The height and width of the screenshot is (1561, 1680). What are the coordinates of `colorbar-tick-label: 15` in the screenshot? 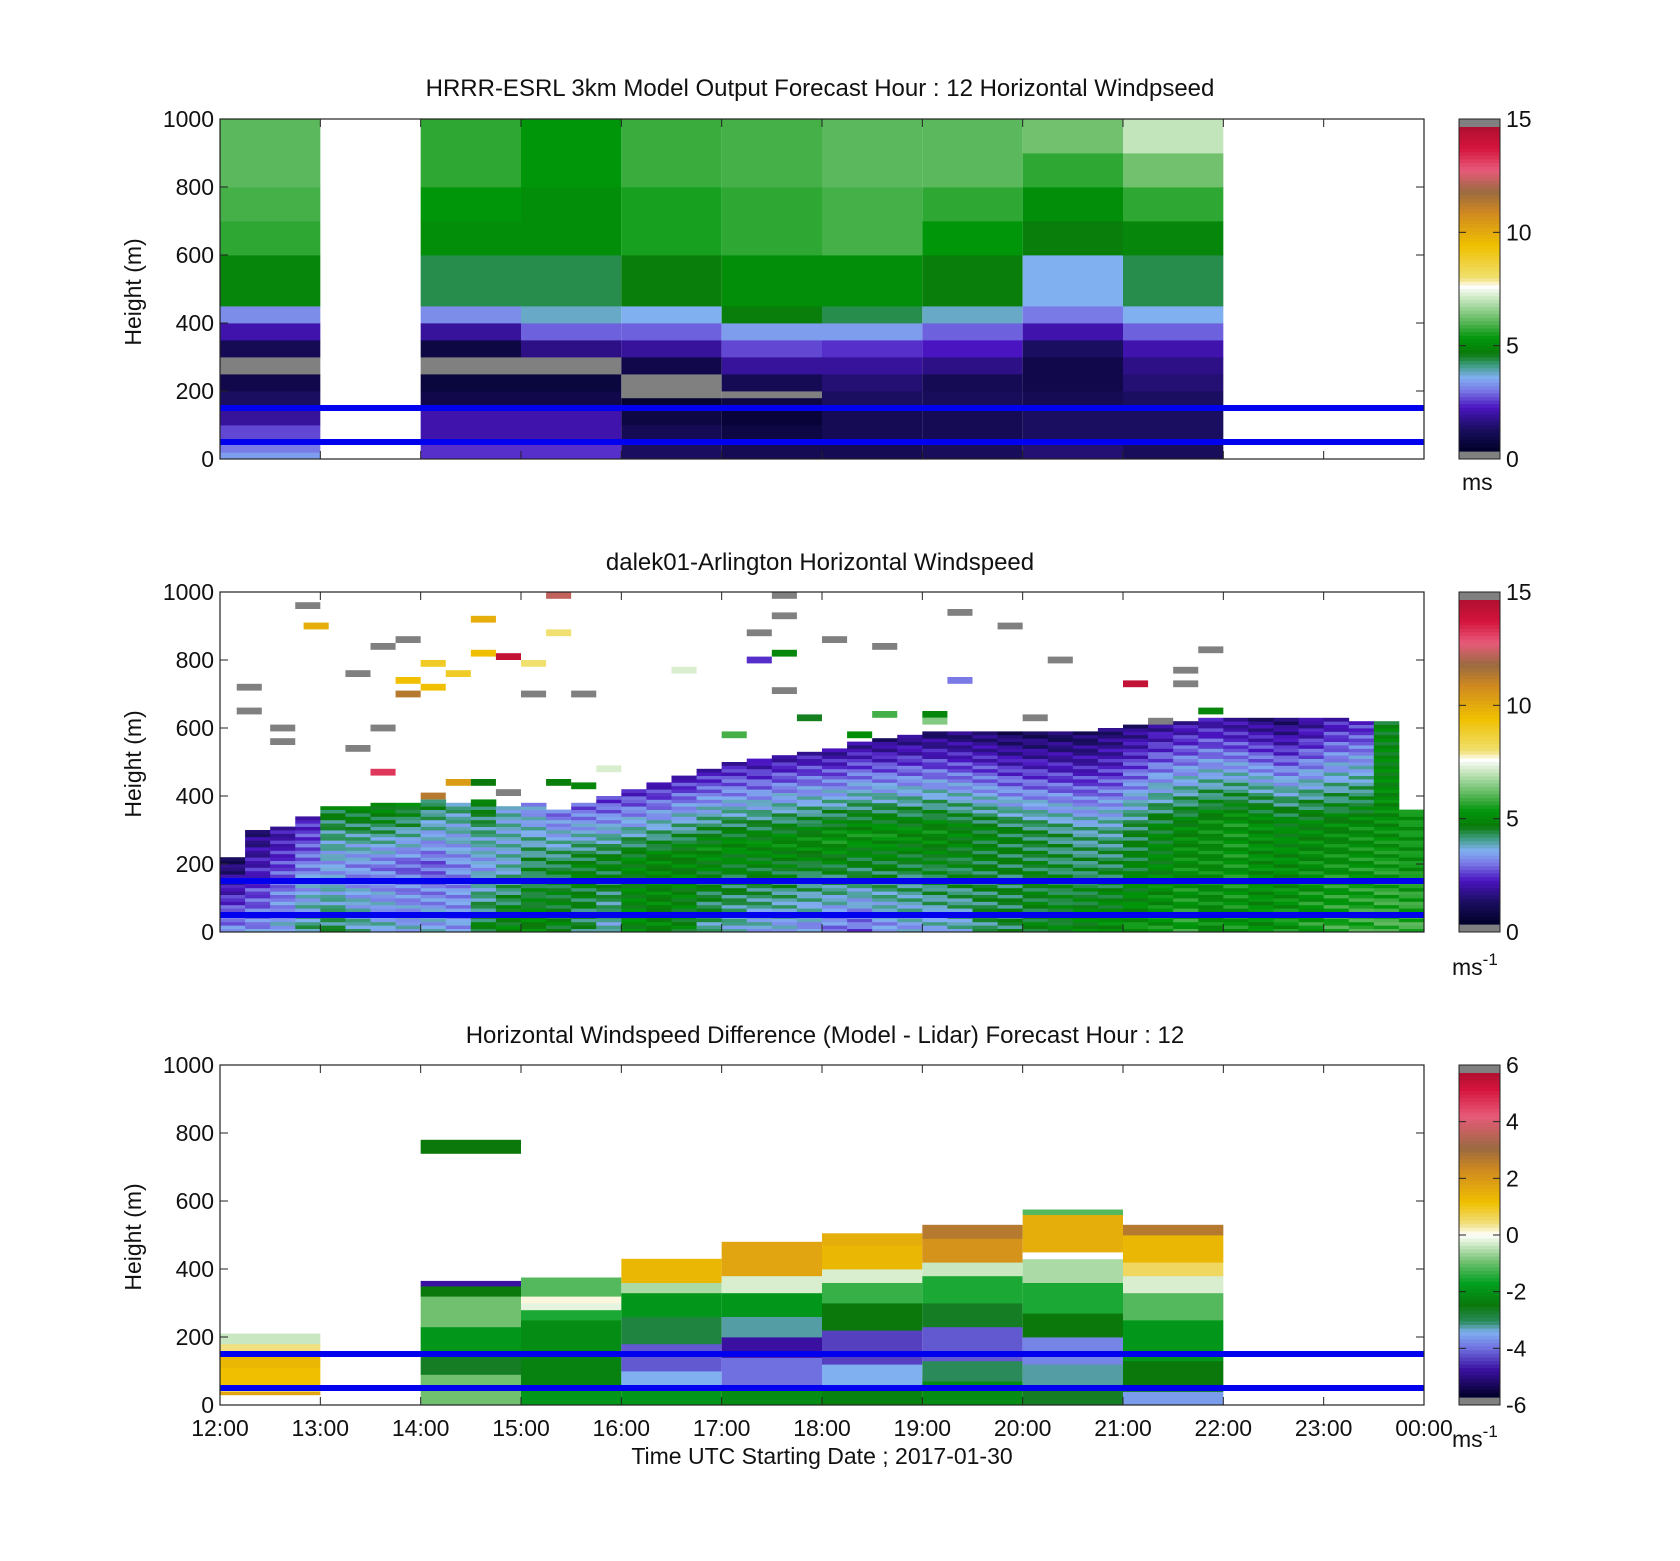 It's located at (1519, 119).